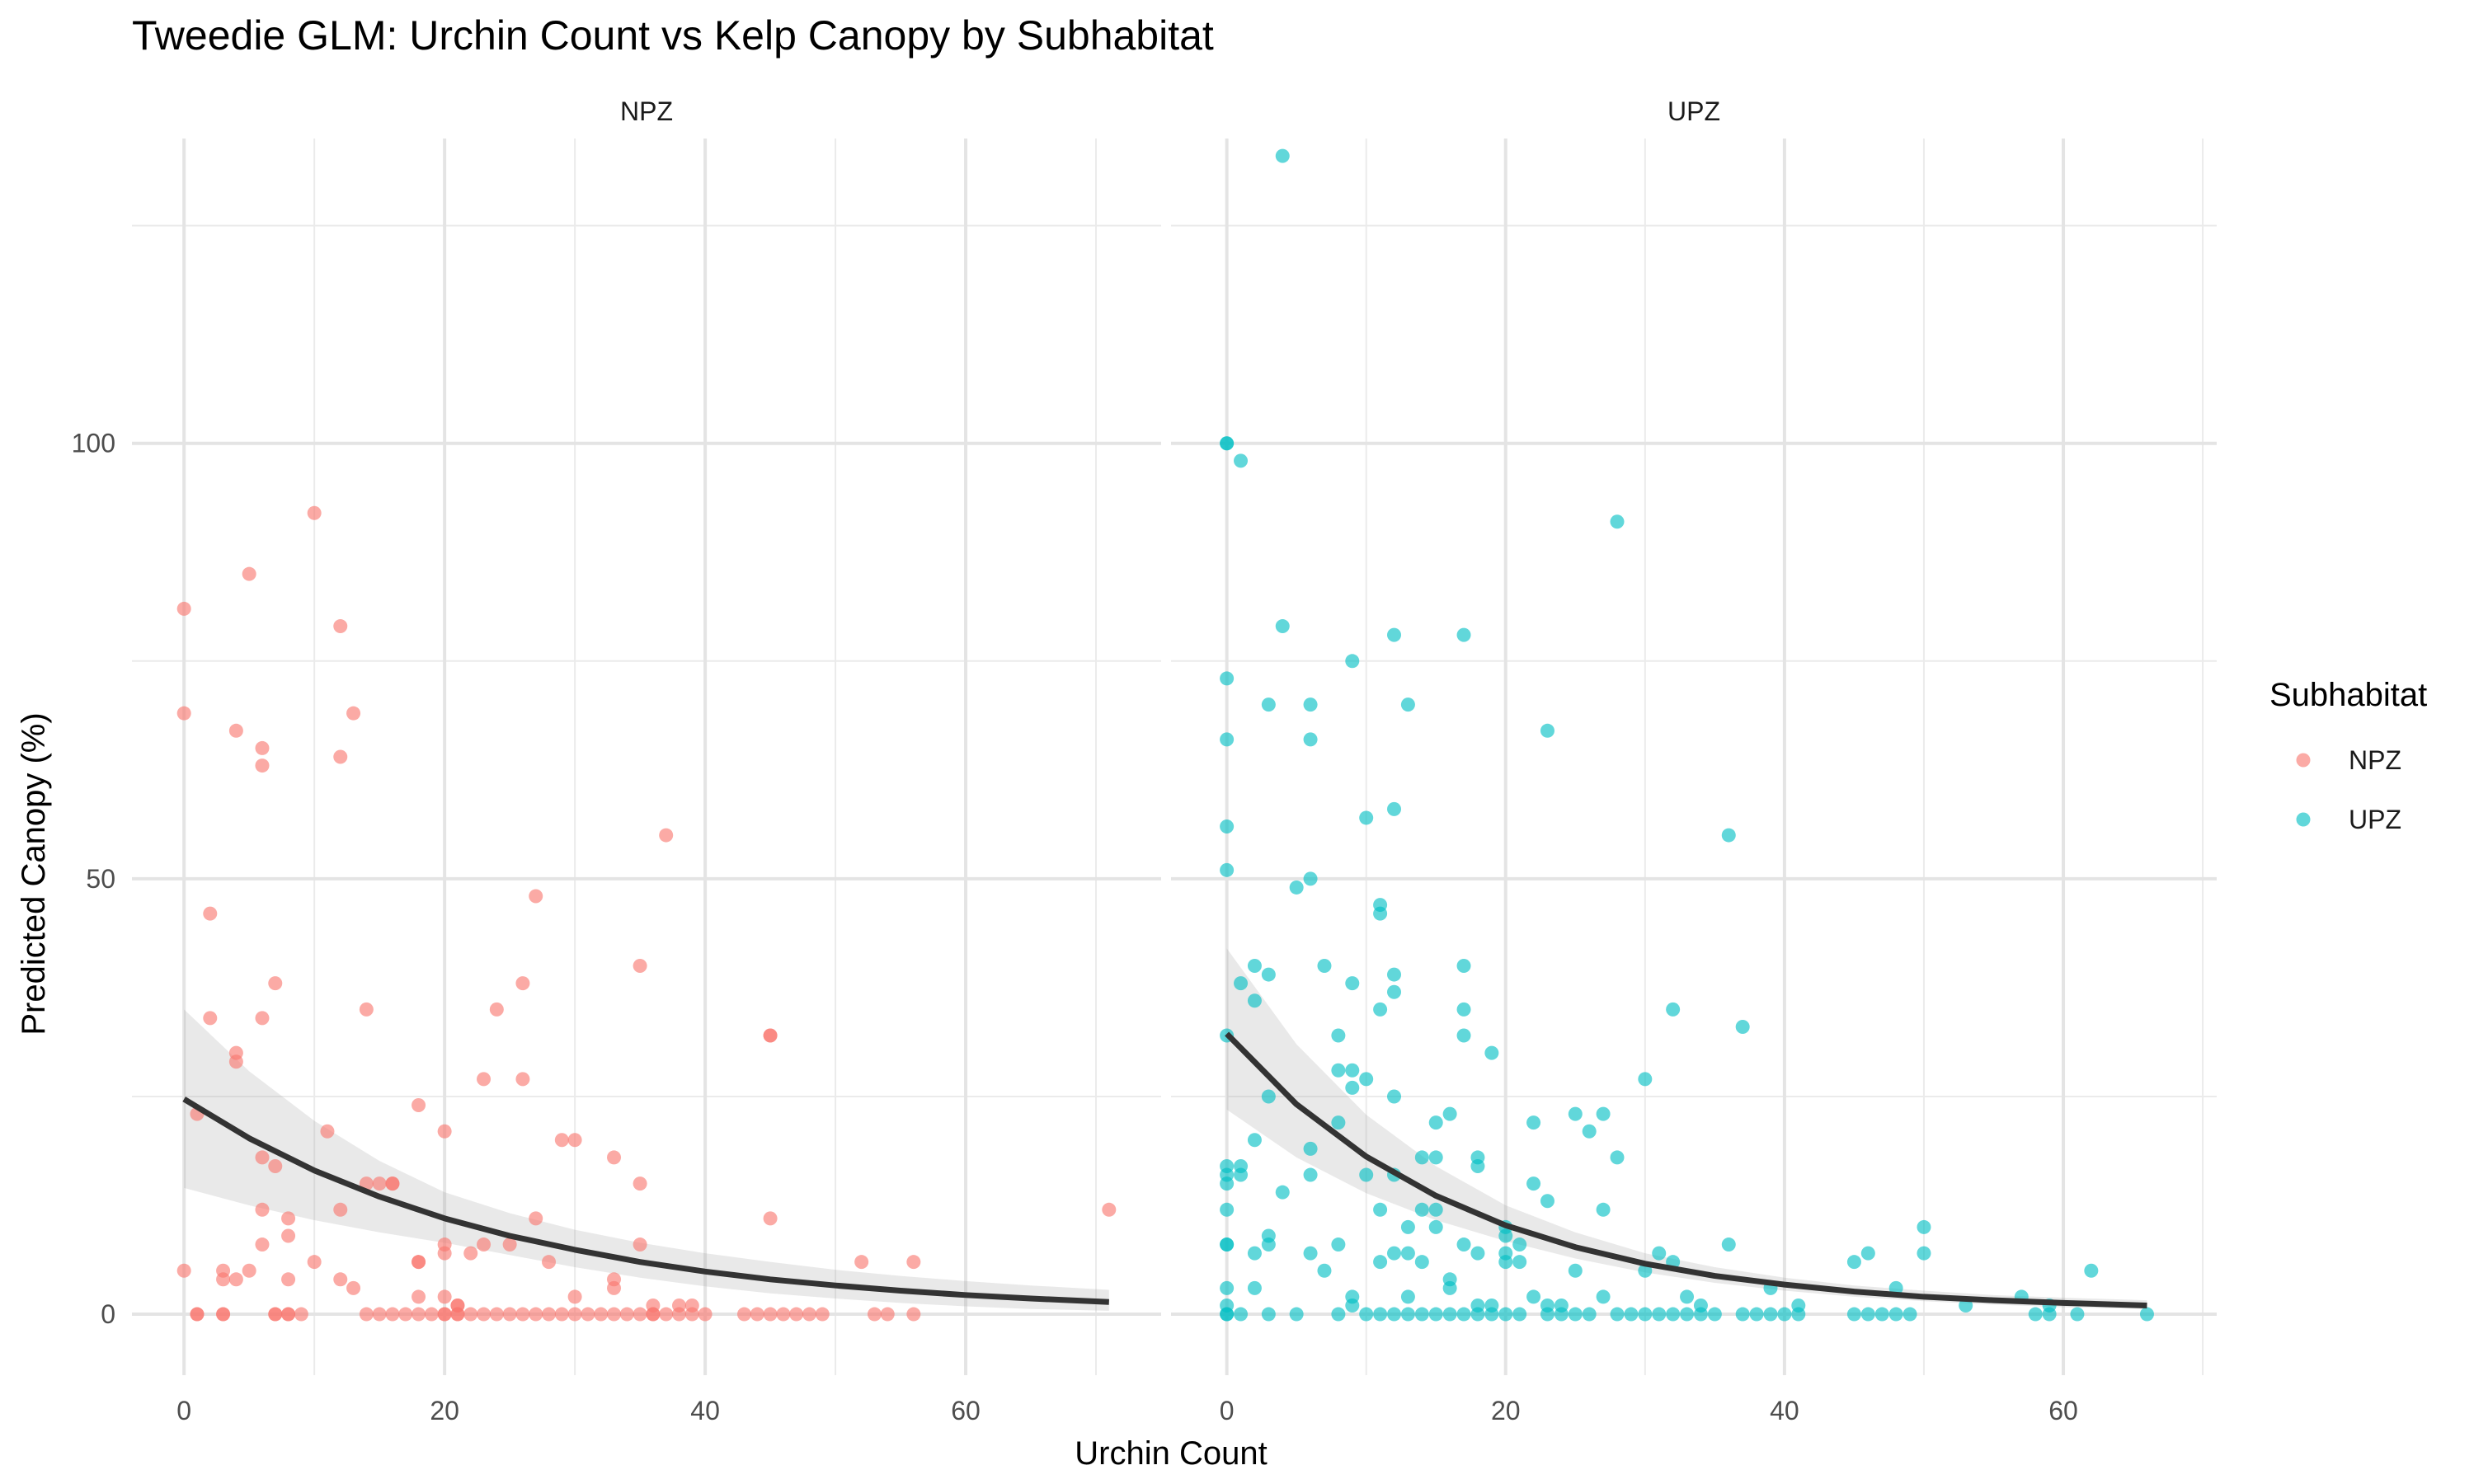 Image resolution: width=2474 pixels, height=1484 pixels. What do you see at coordinates (1506, 1410) in the screenshot?
I see `x-tick-label: 20` at bounding box center [1506, 1410].